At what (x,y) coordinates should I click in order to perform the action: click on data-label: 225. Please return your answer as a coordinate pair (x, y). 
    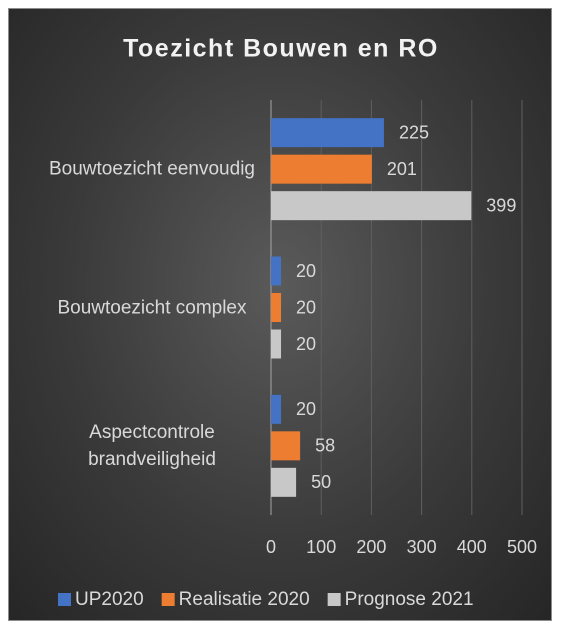
    Looking at the image, I should click on (414, 132).